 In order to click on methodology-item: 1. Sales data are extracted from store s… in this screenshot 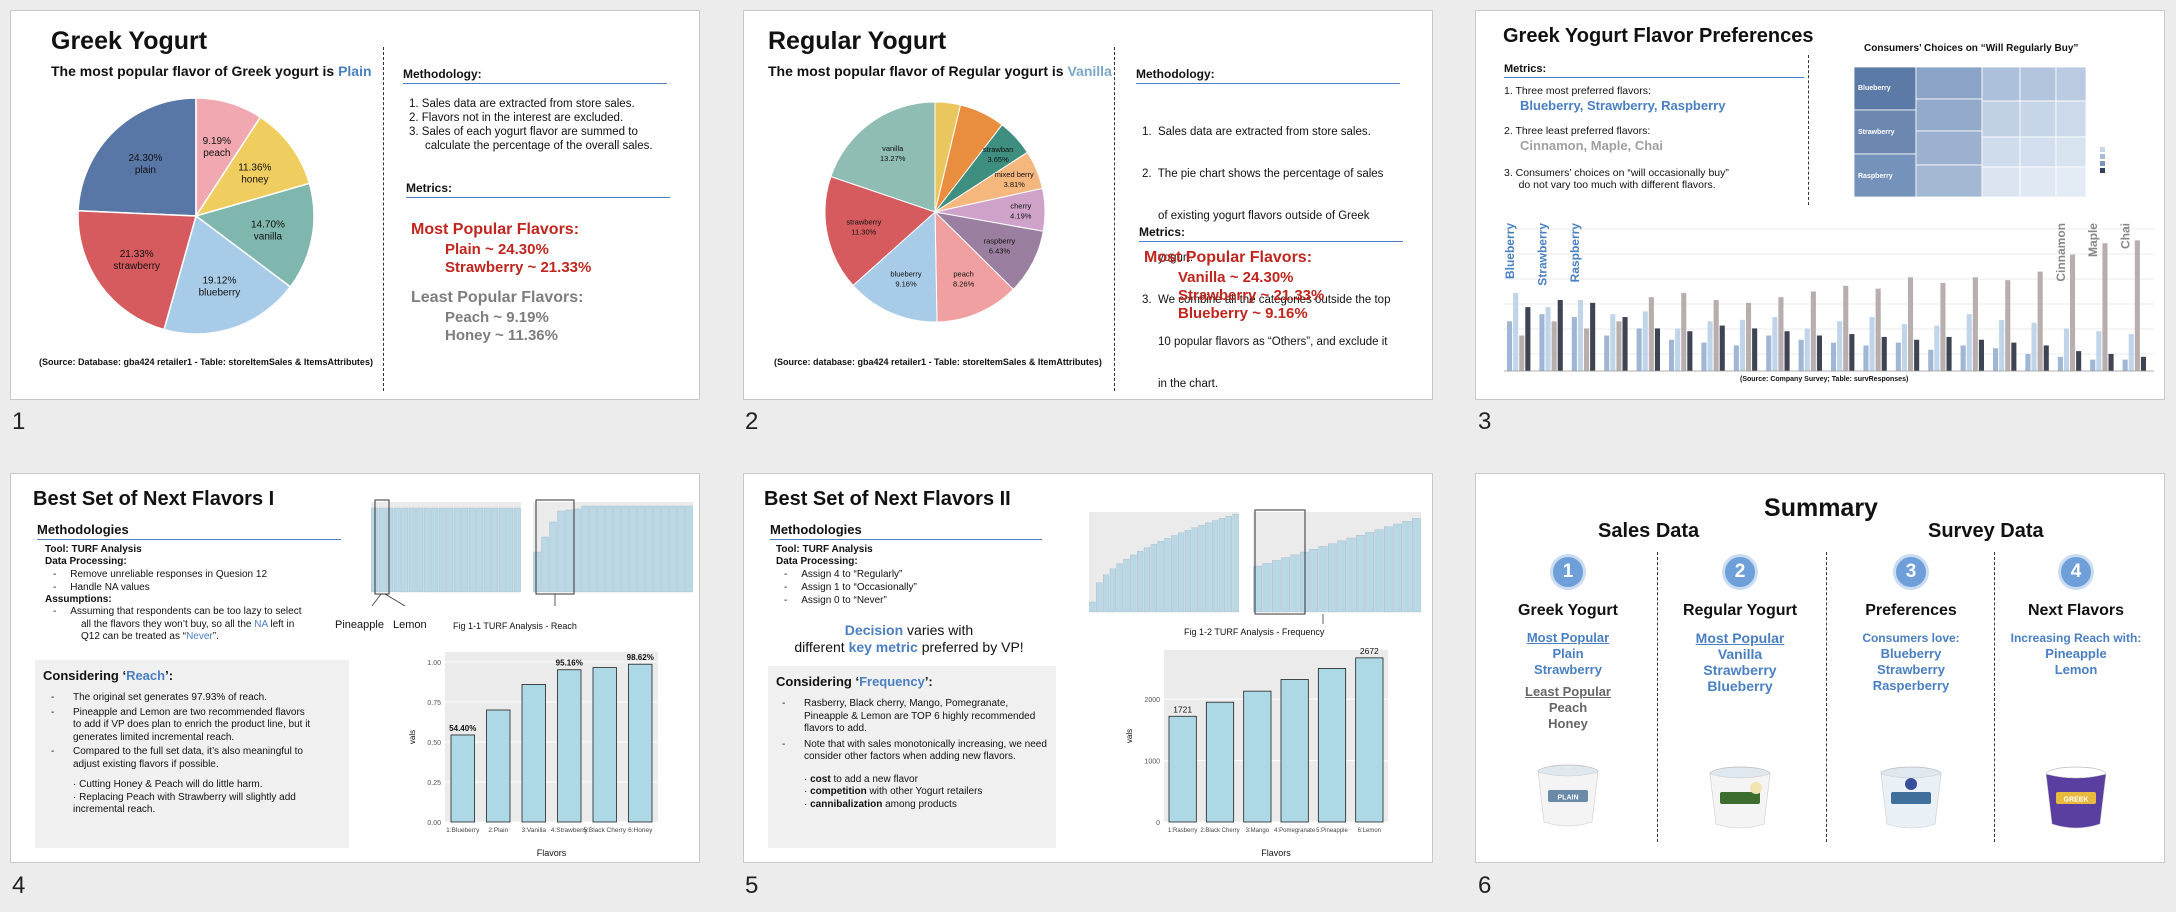, I will do `click(522, 104)`.